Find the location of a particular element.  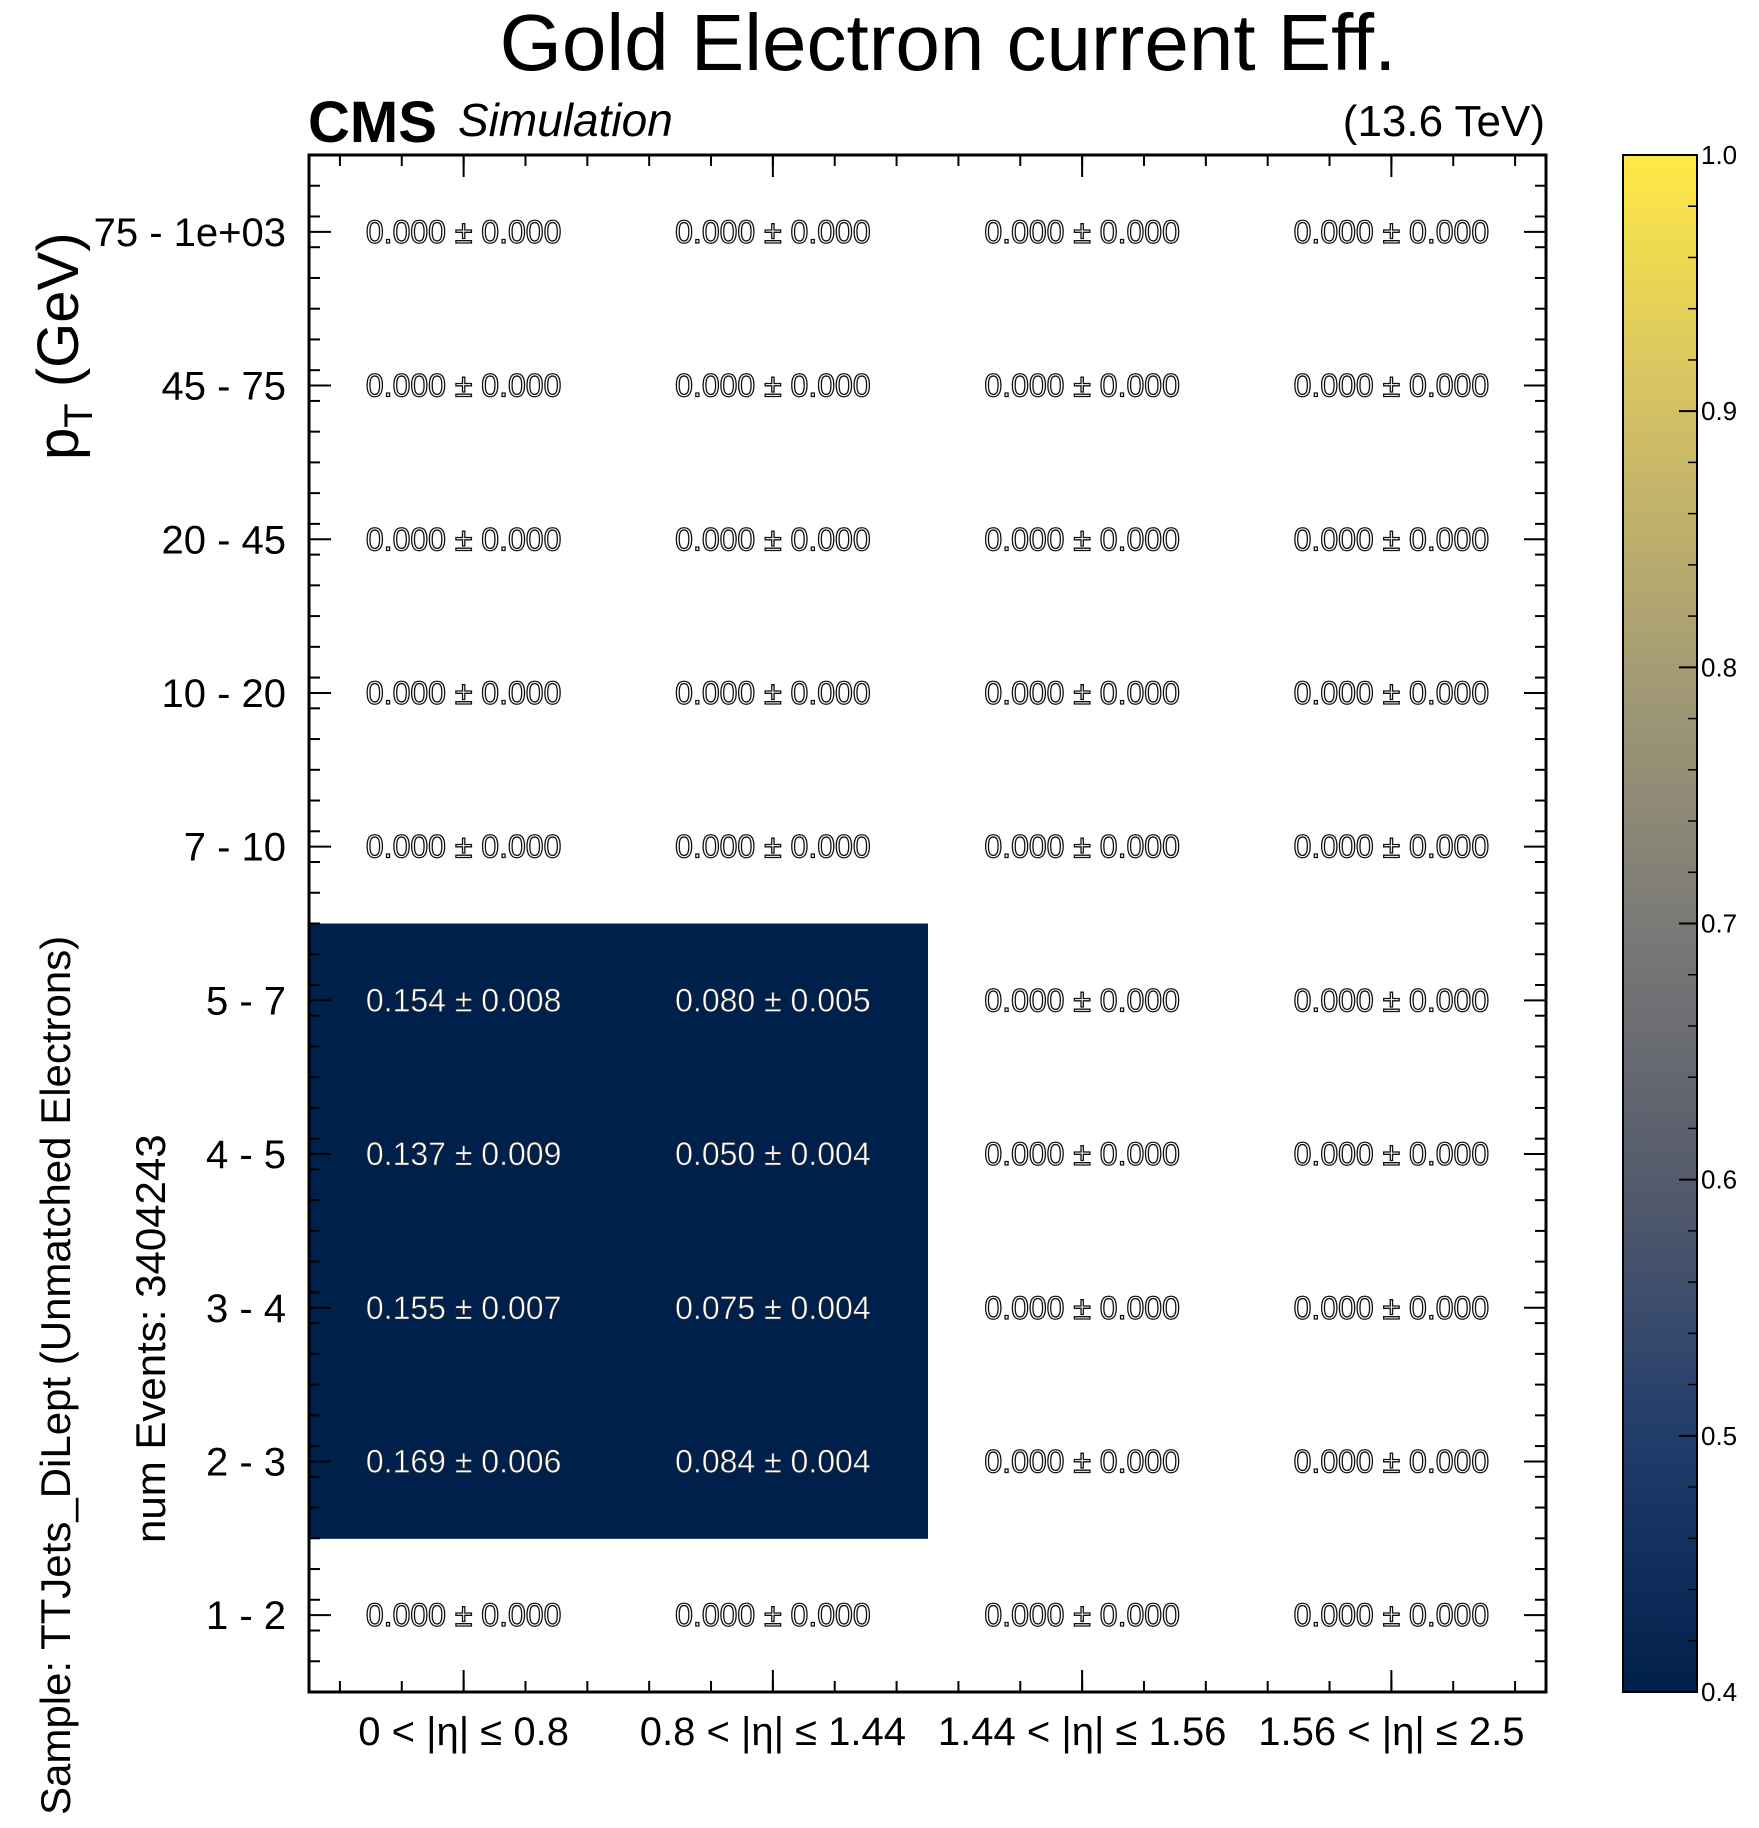

colorbar-ticks: 0.4 0.5 0.6 0.7 0.8 0.9 1.0 is located at coordinates (1708, 923).